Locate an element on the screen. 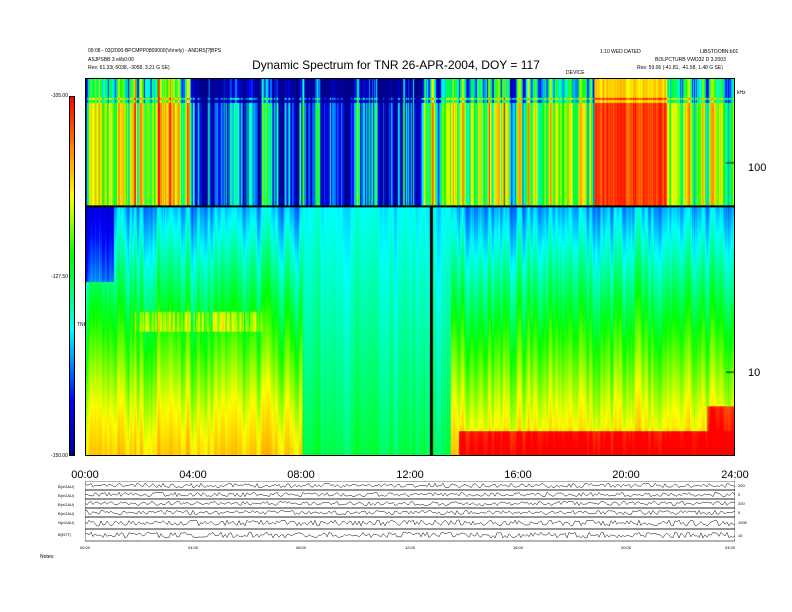 Image resolution: width=792 pixels, height=612 pixels. panel-x-tick-1: 04:00 is located at coordinates (192, 547).